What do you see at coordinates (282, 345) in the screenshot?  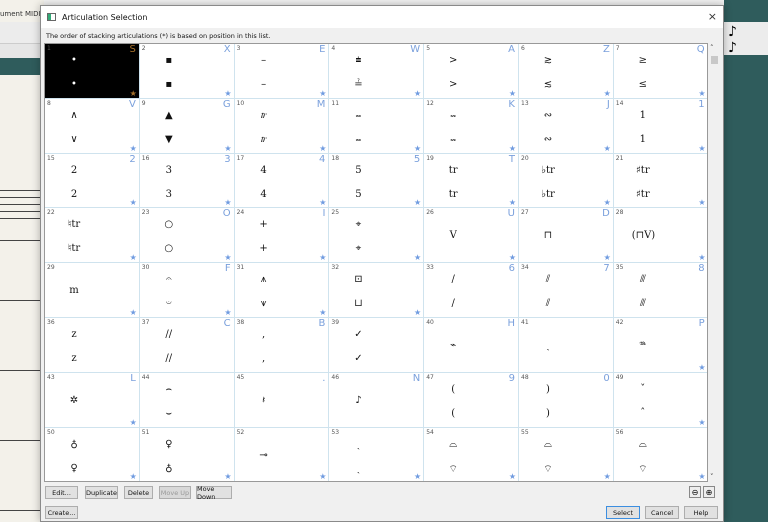 I see `articulation-cell: 38 B,,` at bounding box center [282, 345].